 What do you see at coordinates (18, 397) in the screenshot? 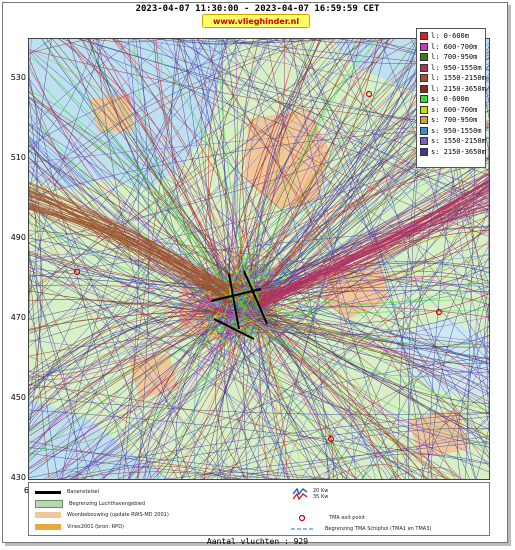
I see `y-tick-450: 450` at bounding box center [18, 397].